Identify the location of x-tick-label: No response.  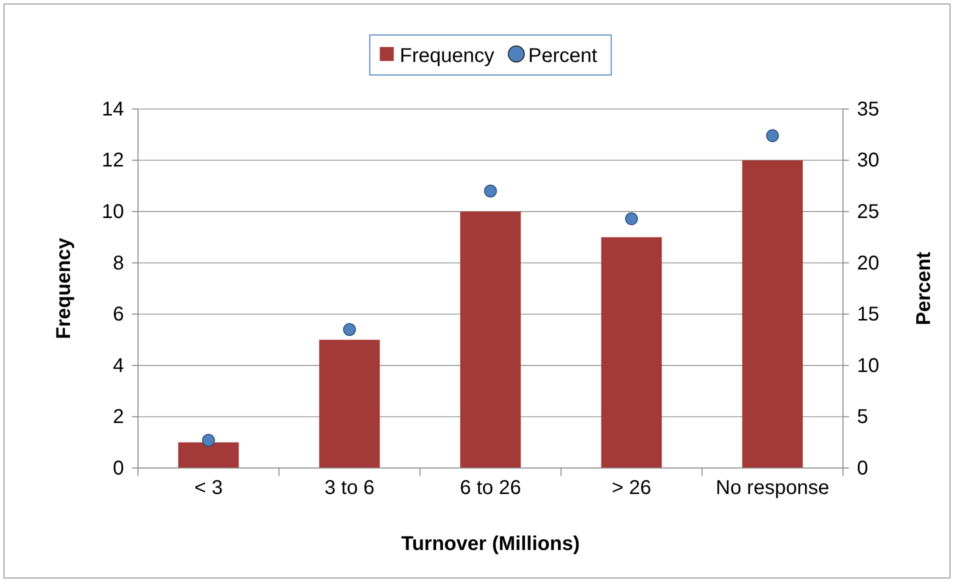
(773, 488).